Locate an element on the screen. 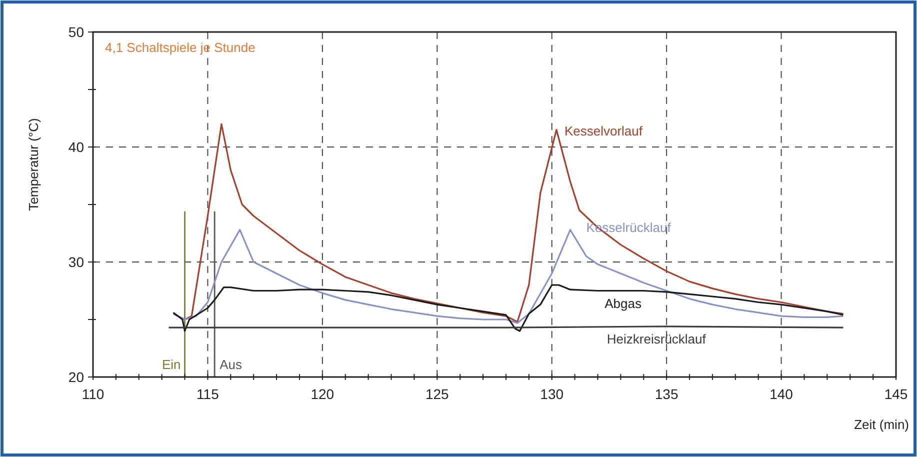  y-tick-label: 50 is located at coordinates (76, 32).